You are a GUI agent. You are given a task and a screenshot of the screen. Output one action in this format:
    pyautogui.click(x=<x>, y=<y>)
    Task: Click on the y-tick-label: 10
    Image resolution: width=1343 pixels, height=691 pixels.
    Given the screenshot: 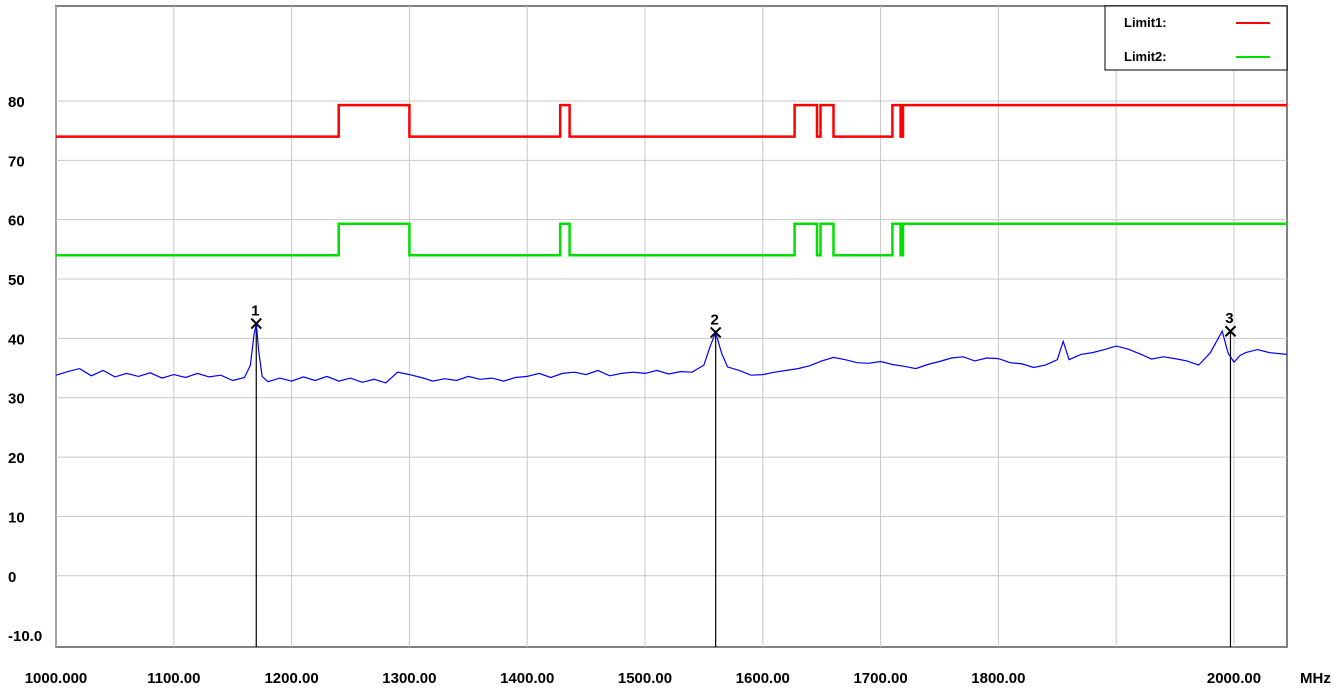 What is the action you would take?
    pyautogui.click(x=16, y=517)
    